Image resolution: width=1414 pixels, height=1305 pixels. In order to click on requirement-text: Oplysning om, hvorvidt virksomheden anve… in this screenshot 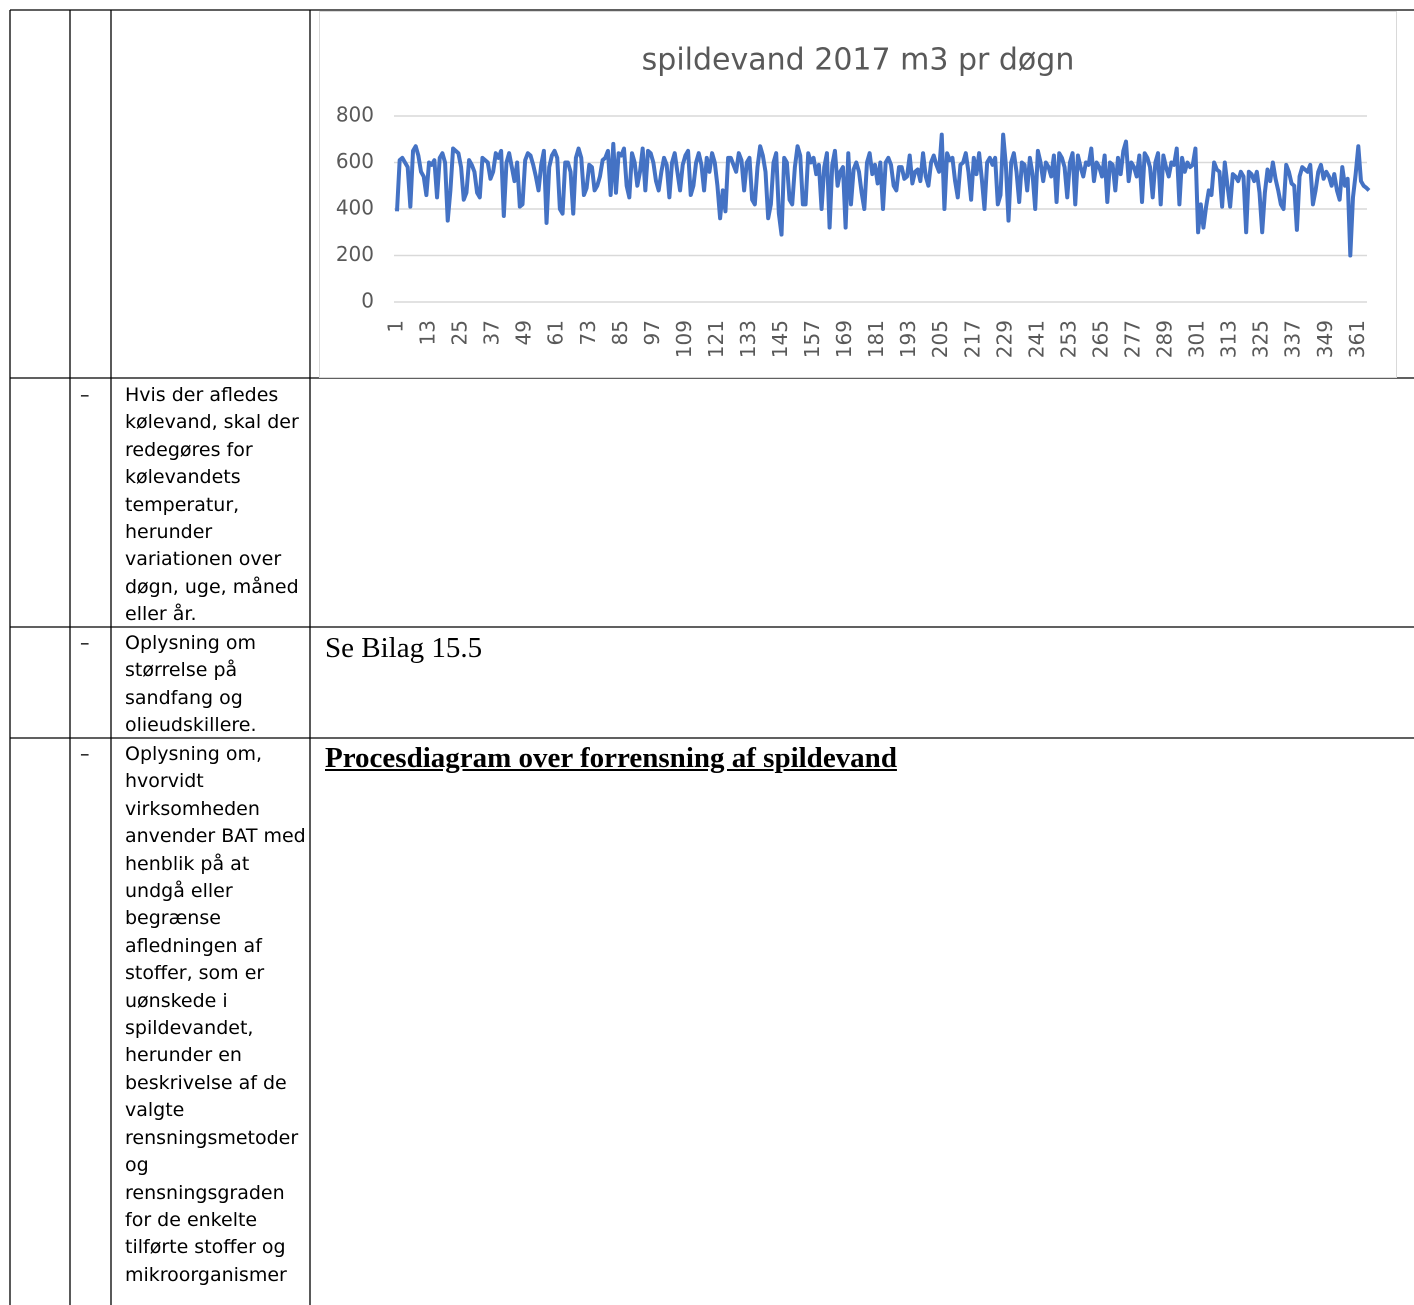, I will do `click(215, 1014)`.